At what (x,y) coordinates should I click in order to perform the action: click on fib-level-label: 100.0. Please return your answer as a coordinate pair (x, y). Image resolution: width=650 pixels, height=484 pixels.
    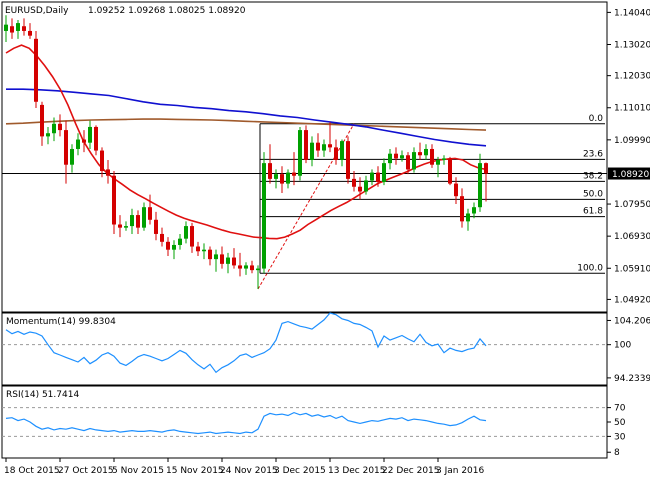
    Looking at the image, I should click on (590, 268).